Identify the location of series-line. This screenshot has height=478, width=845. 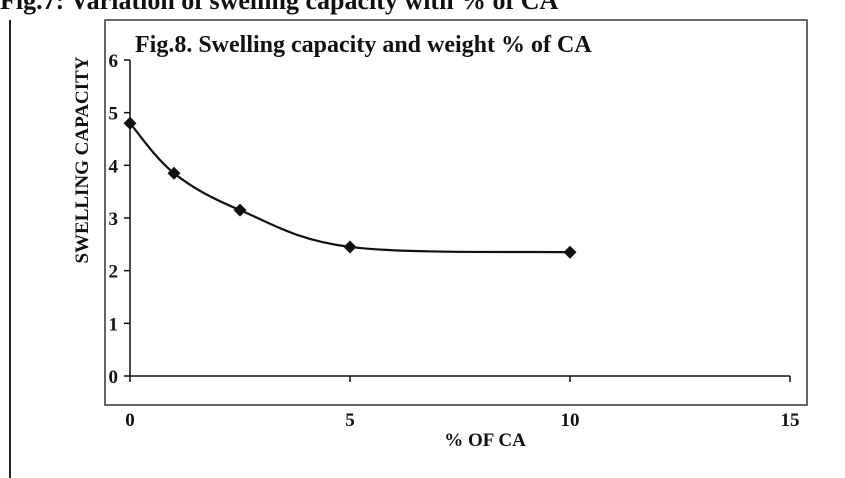
(350, 188).